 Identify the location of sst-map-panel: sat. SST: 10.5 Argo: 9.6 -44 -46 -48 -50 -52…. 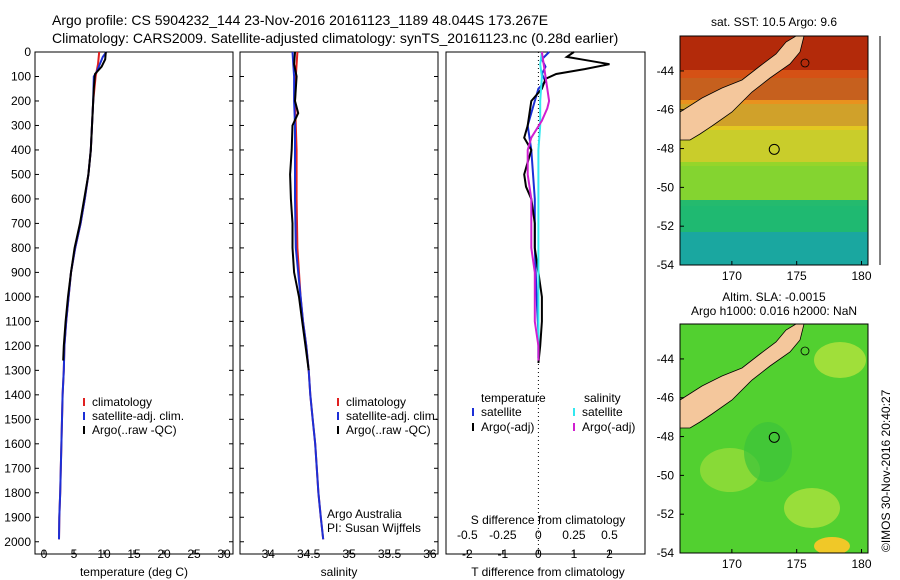
(769, 149).